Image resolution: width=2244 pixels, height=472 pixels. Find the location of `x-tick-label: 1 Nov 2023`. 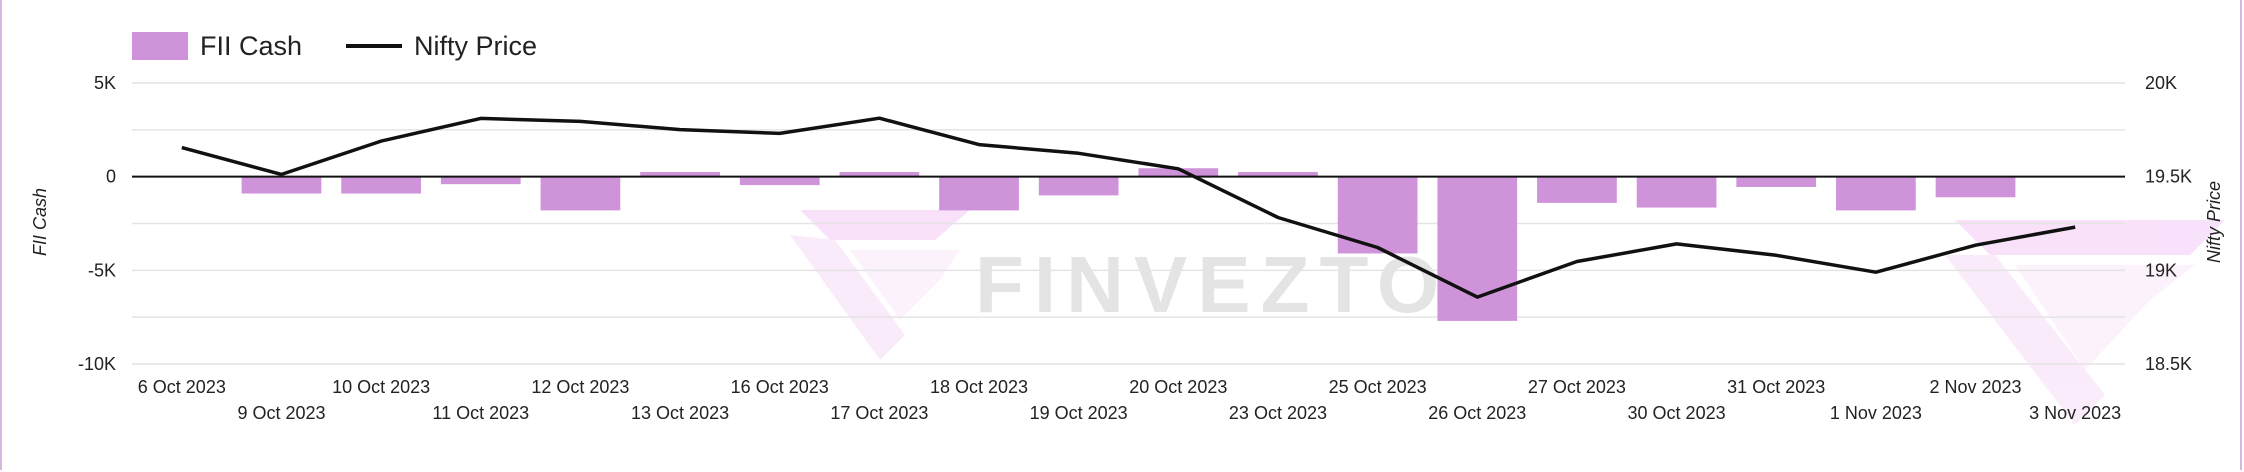

x-tick-label: 1 Nov 2023 is located at coordinates (1876, 413).